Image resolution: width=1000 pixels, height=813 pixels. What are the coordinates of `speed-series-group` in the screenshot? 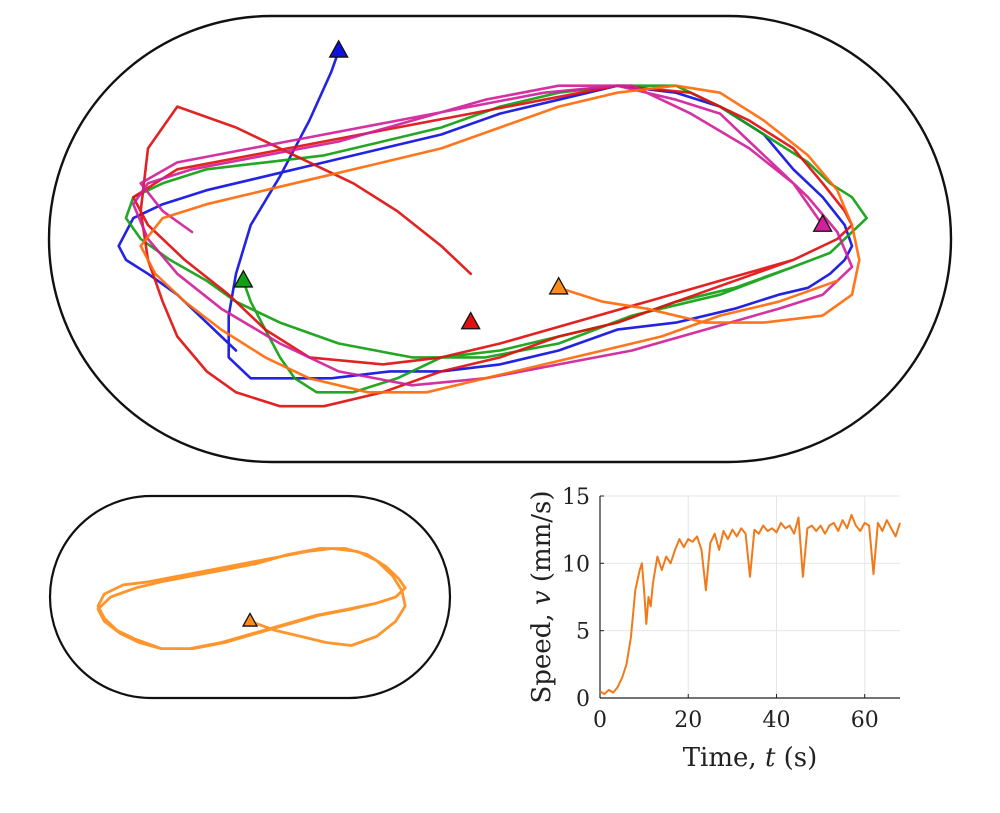 It's located at (750, 604).